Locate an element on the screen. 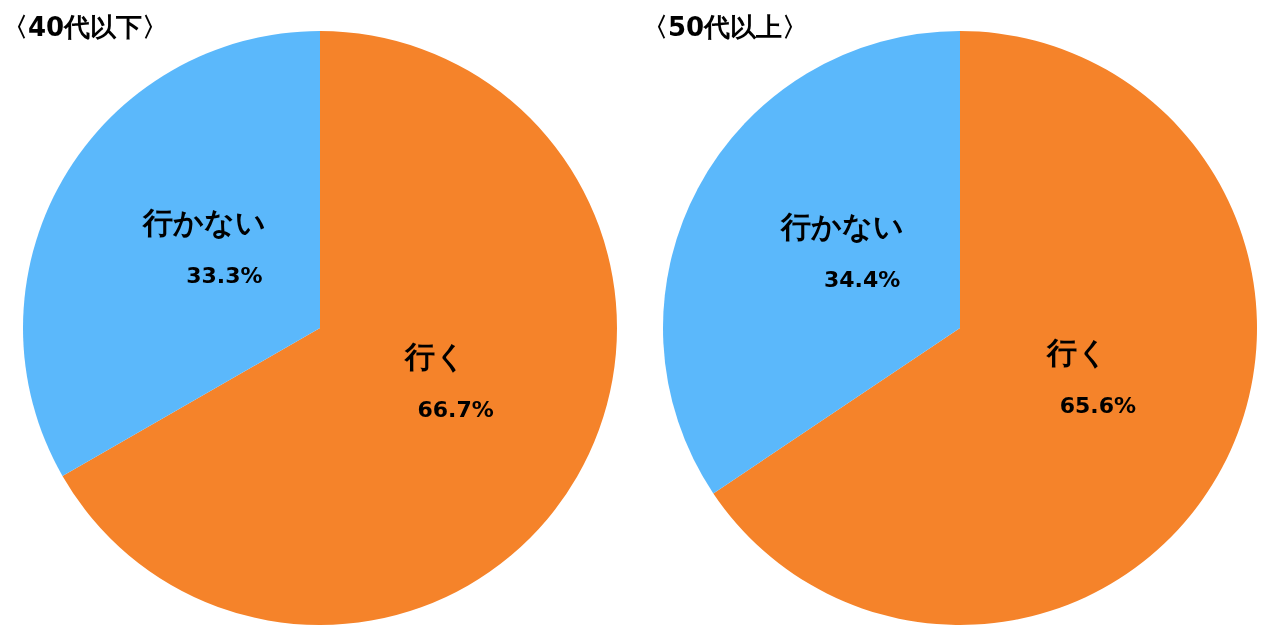 Image resolution: width=1280 pixels, height=641 pixels. data-label: 66.7% is located at coordinates (455, 409).